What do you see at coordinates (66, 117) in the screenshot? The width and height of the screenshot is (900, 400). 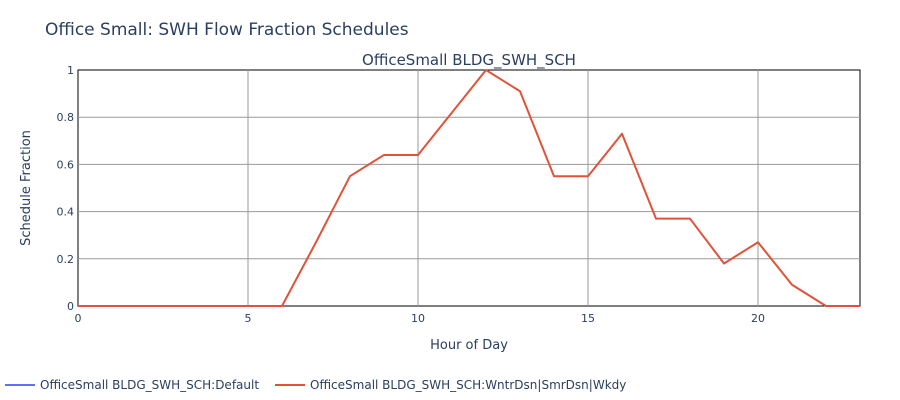 I see `y-tick-label: 0.8` at bounding box center [66, 117].